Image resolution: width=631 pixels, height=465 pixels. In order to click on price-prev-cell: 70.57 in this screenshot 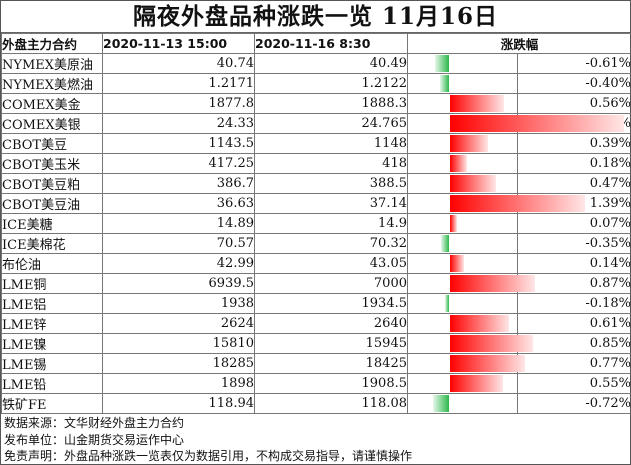, I will do `click(178, 243)`.